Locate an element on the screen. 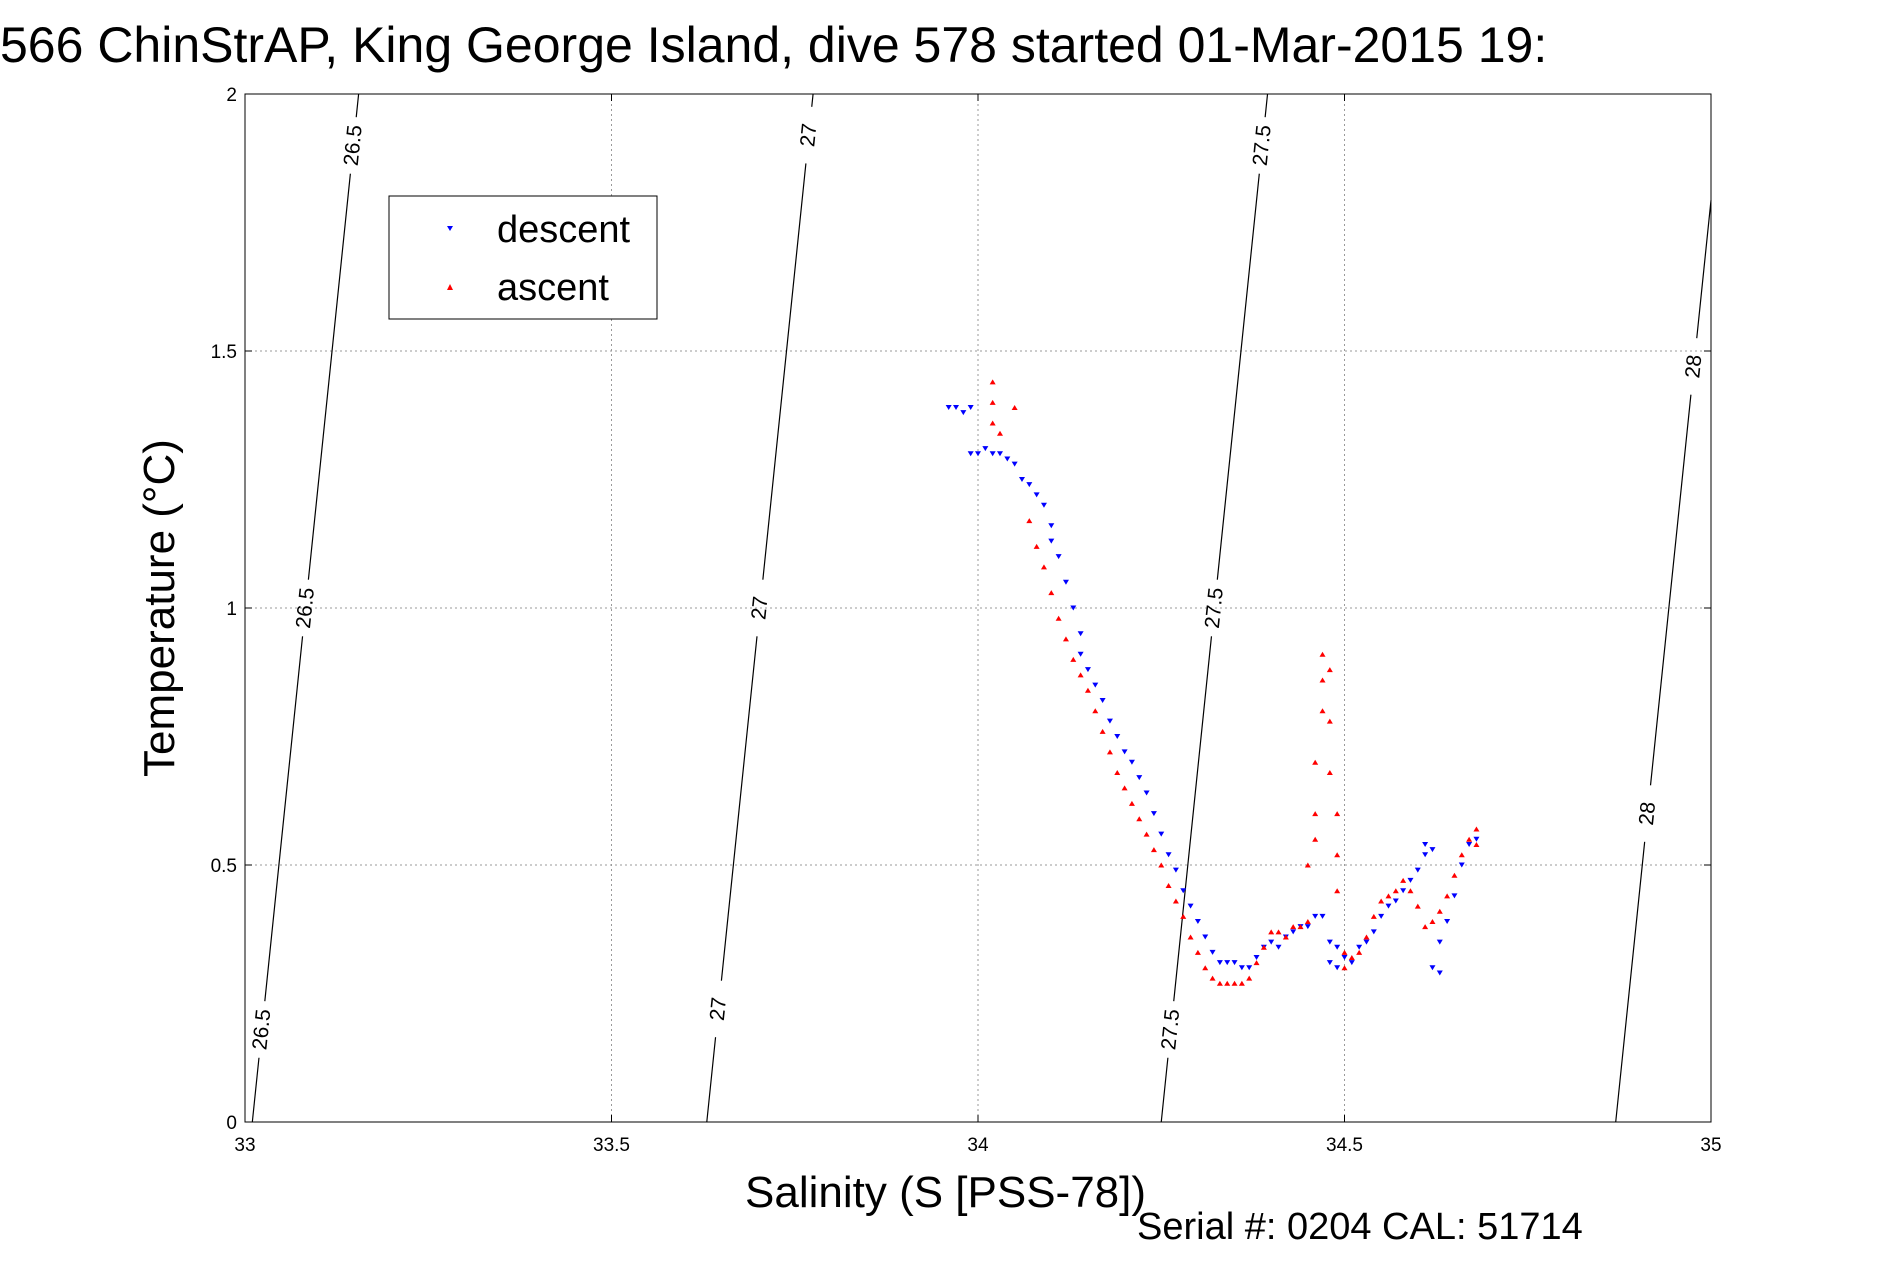  x-tick-label: 33.5 is located at coordinates (611, 1145).